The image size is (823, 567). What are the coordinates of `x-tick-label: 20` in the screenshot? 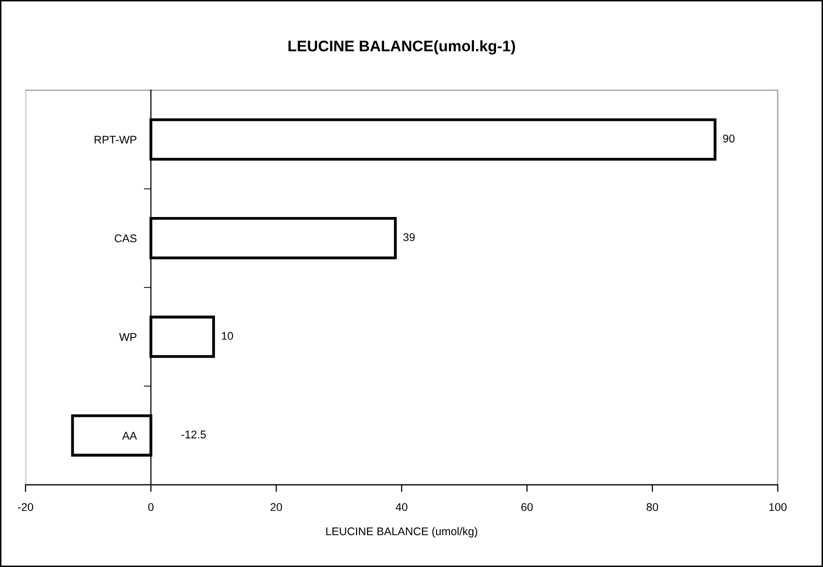 It's located at (276, 507).